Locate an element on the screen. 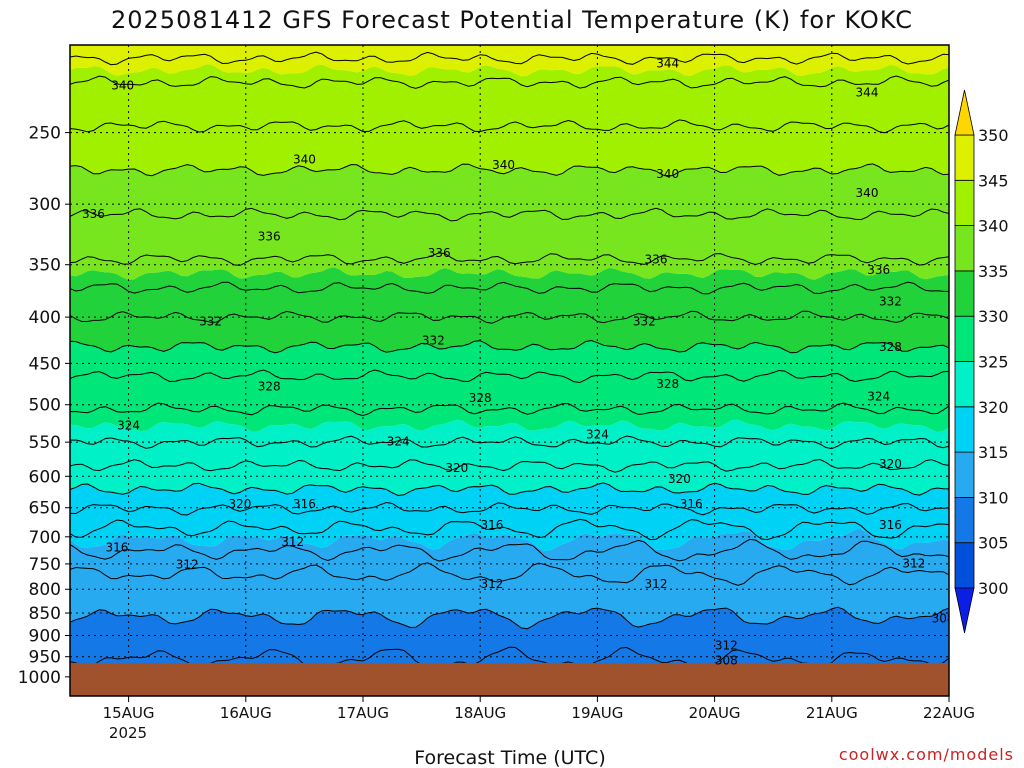 This screenshot has width=1024, height=768. y-tick-label: 350 is located at coordinates (45, 266).